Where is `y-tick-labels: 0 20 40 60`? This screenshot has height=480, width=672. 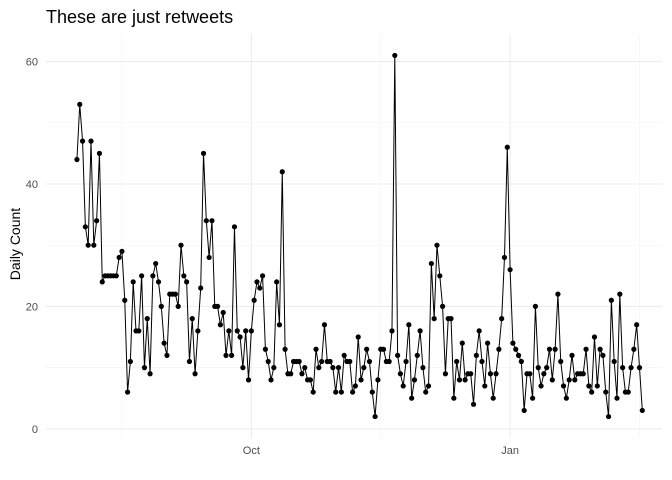 y-tick-labels: 0 20 40 60 is located at coordinates (32, 246).